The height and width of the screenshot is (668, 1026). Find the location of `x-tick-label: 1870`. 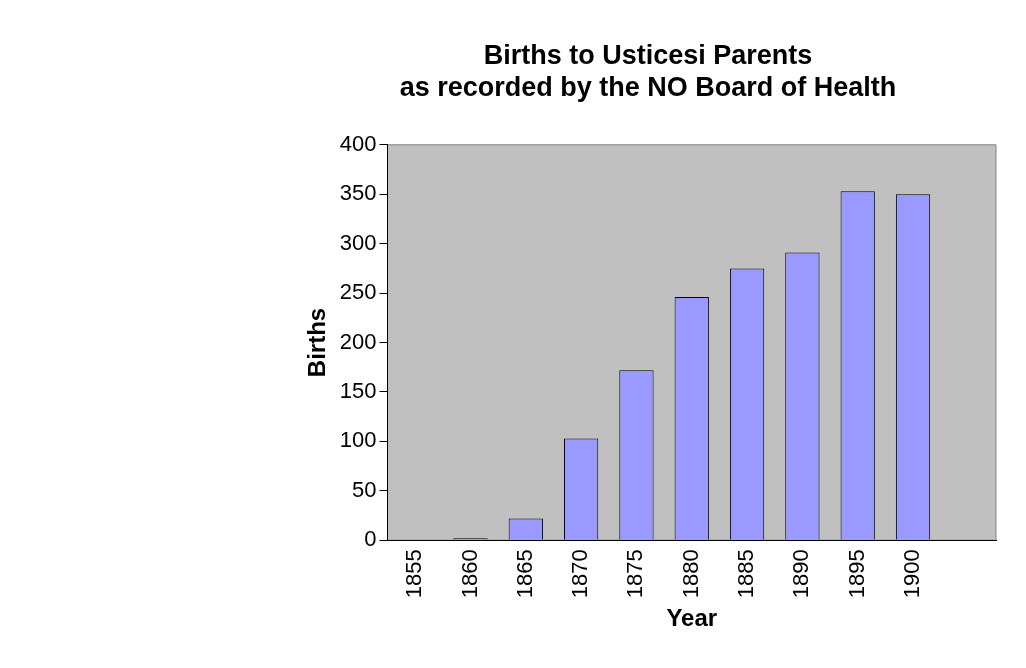

x-tick-label: 1870 is located at coordinates (580, 574).